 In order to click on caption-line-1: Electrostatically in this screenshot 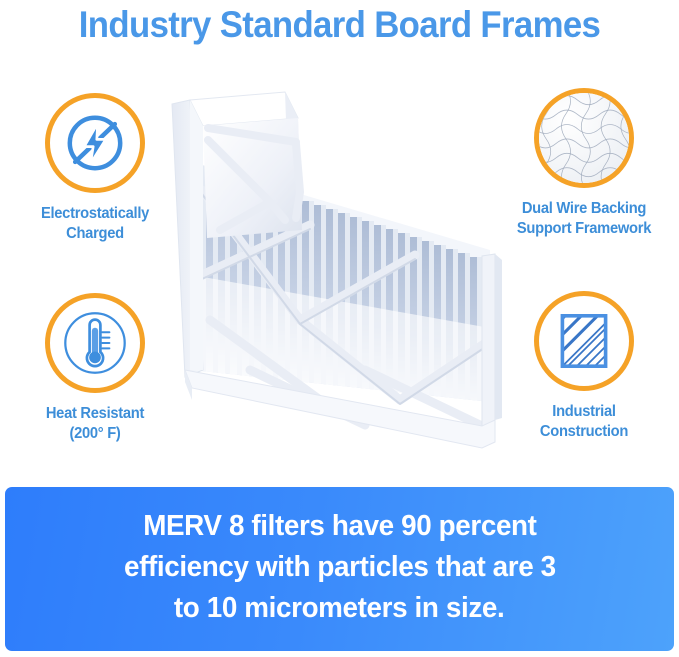, I will do `click(95, 213)`.